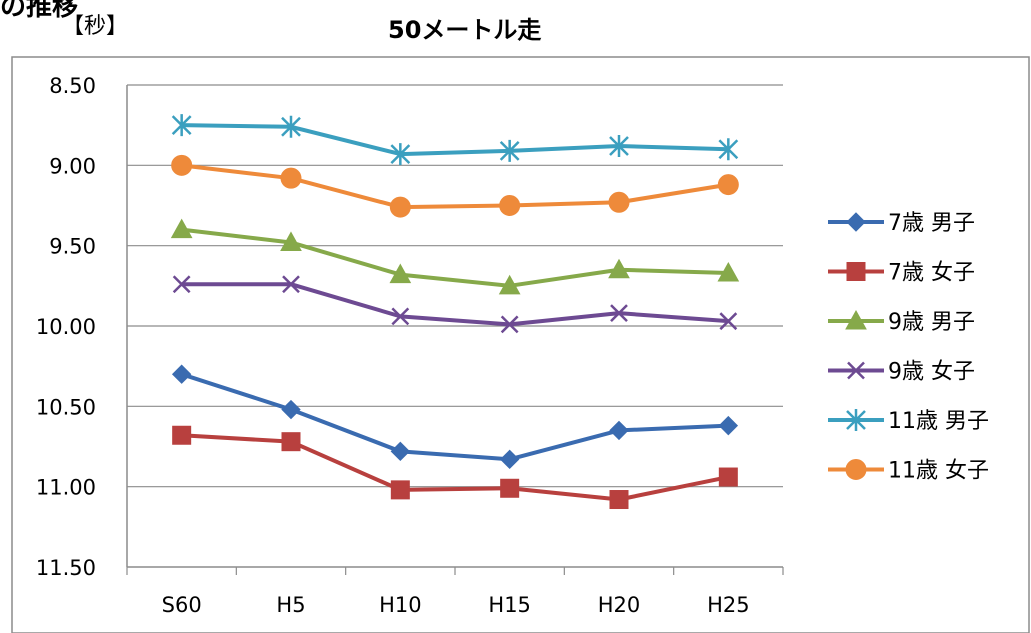 The width and height of the screenshot is (1031, 633). What do you see at coordinates (931, 273) in the screenshot?
I see `legend-label: 7歳 女子` at bounding box center [931, 273].